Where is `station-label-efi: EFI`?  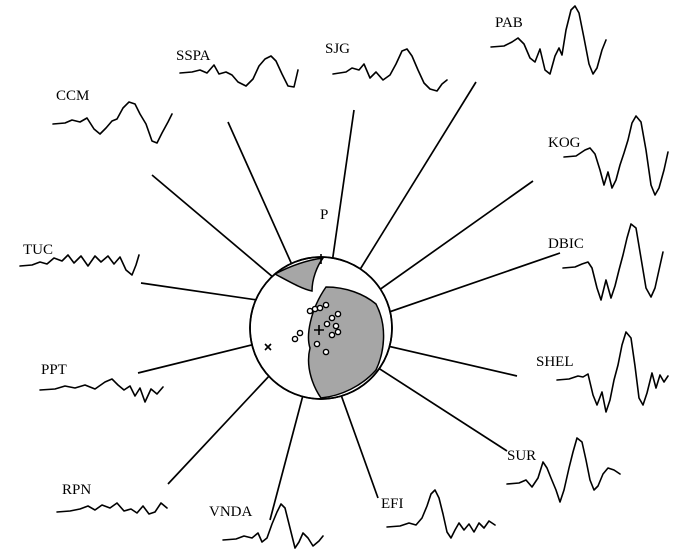 station-label-efi: EFI is located at coordinates (392, 504).